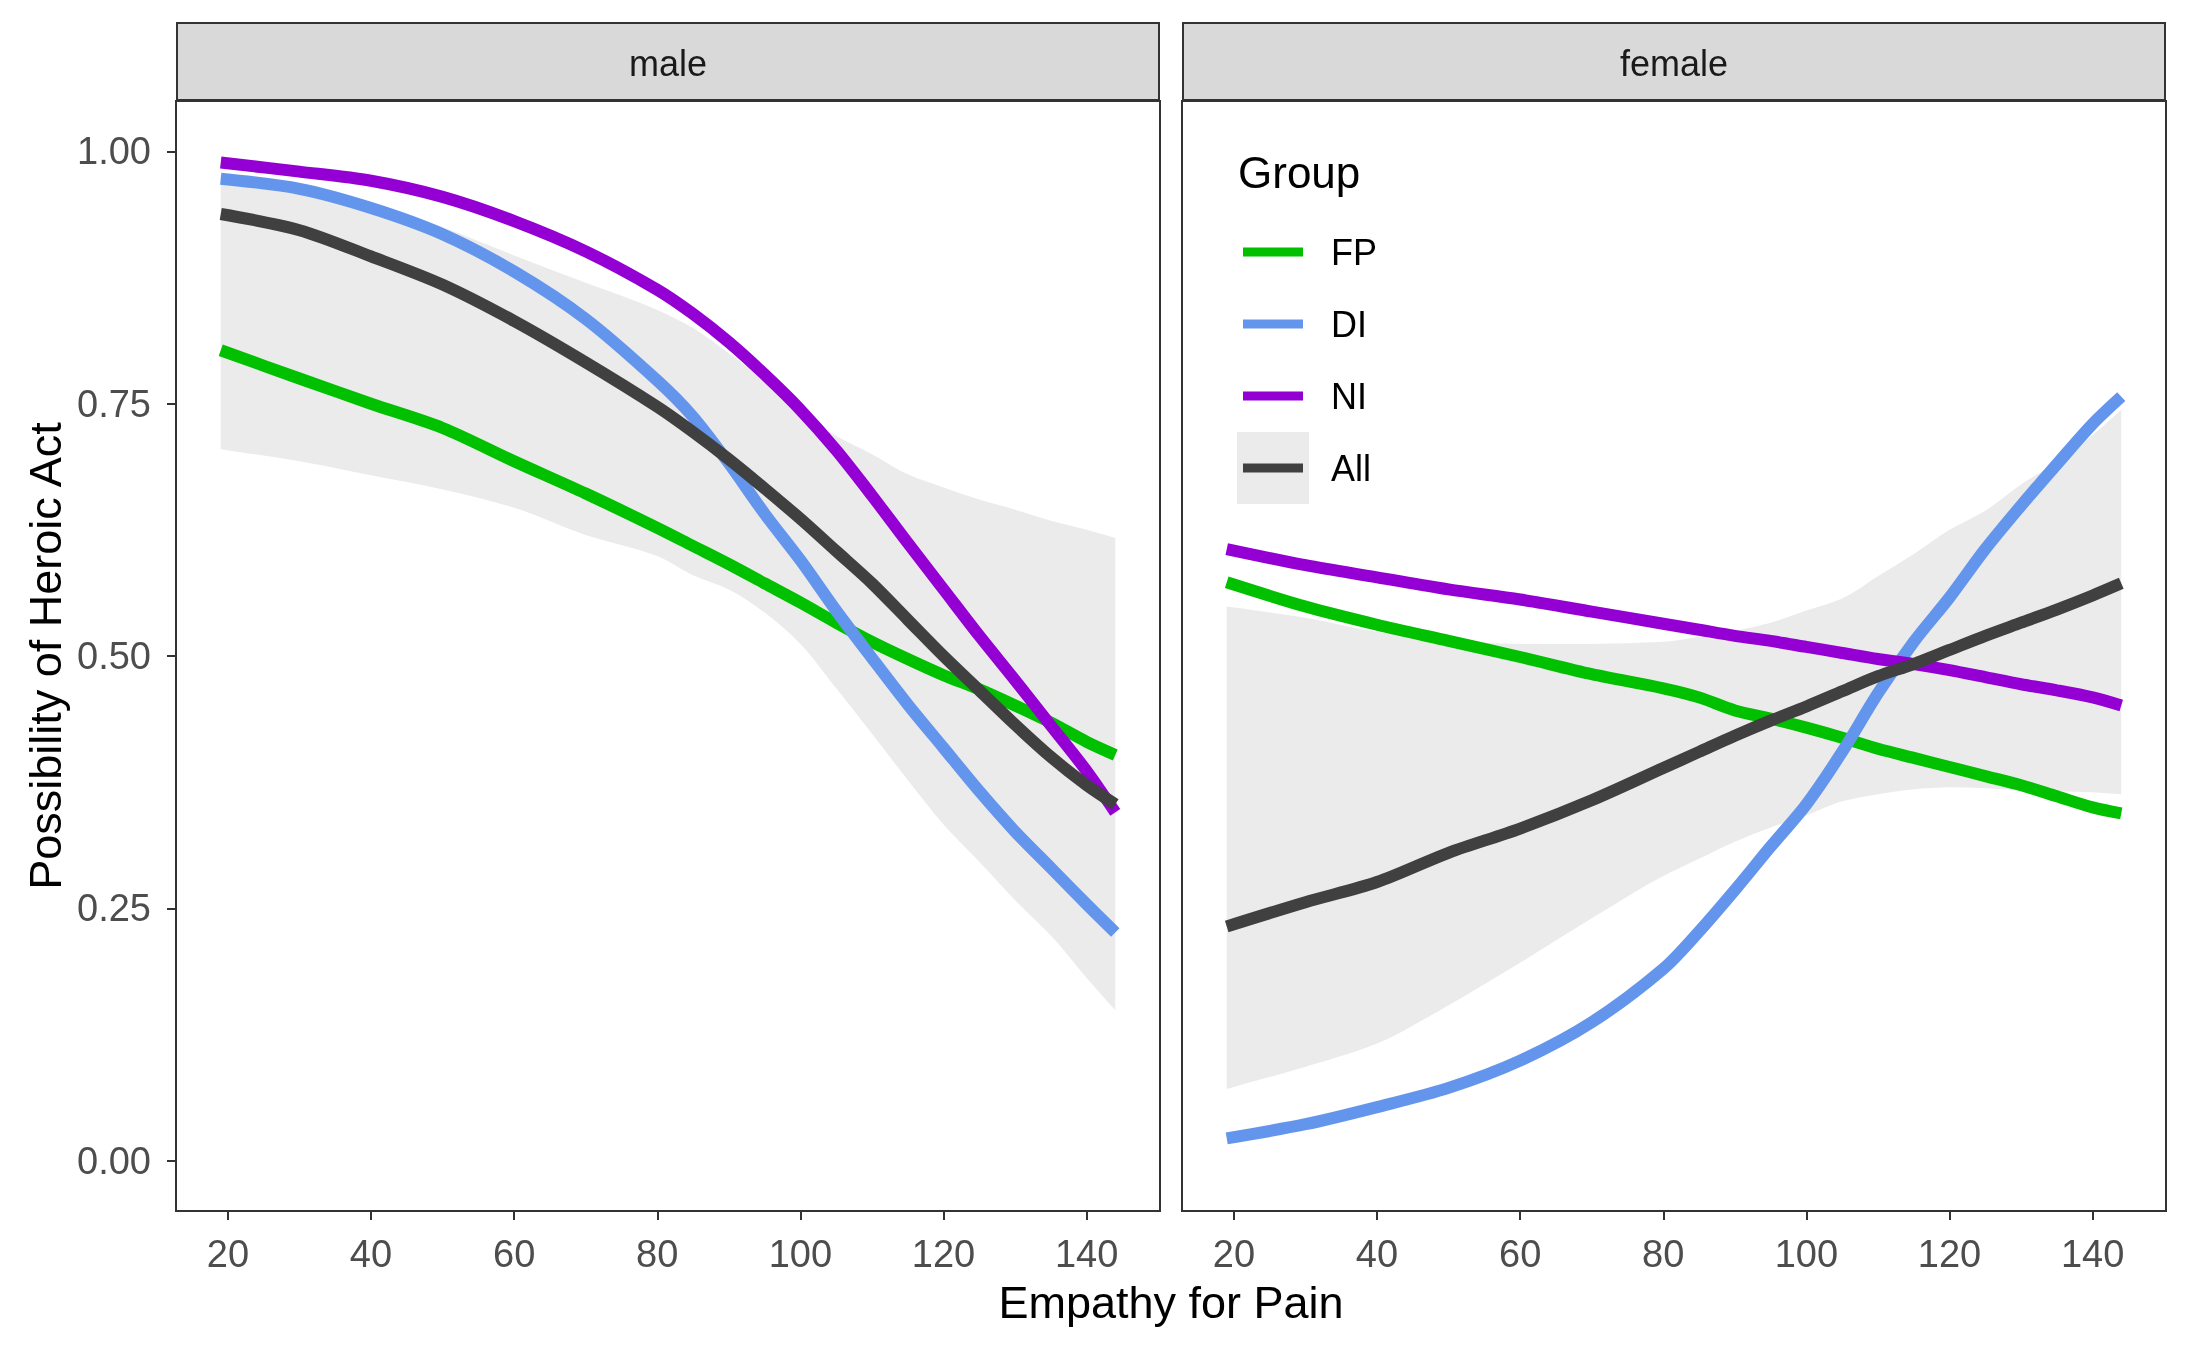 The image size is (2187, 1350). Describe the element at coordinates (114, 1160) in the screenshot. I see `y-tick-label: 0.00` at that location.